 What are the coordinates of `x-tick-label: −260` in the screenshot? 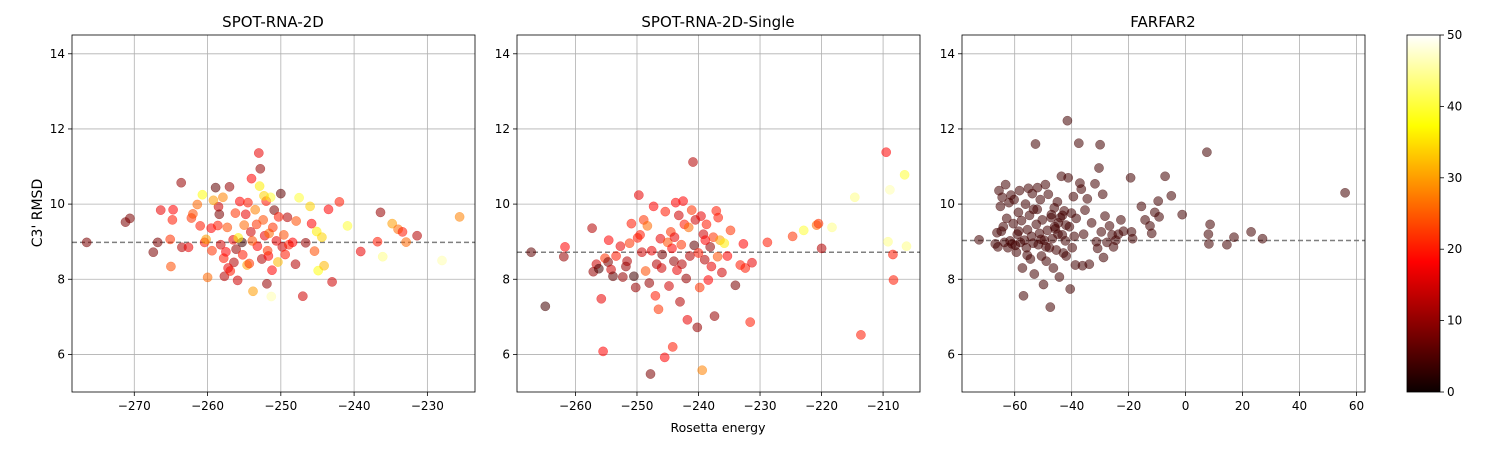 It's located at (575, 406).